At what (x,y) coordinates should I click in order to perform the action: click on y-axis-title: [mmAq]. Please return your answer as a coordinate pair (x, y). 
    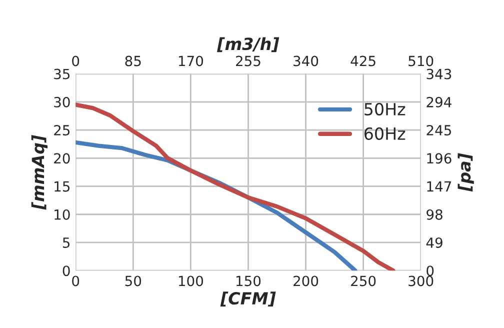
    Looking at the image, I should click on (39, 172).